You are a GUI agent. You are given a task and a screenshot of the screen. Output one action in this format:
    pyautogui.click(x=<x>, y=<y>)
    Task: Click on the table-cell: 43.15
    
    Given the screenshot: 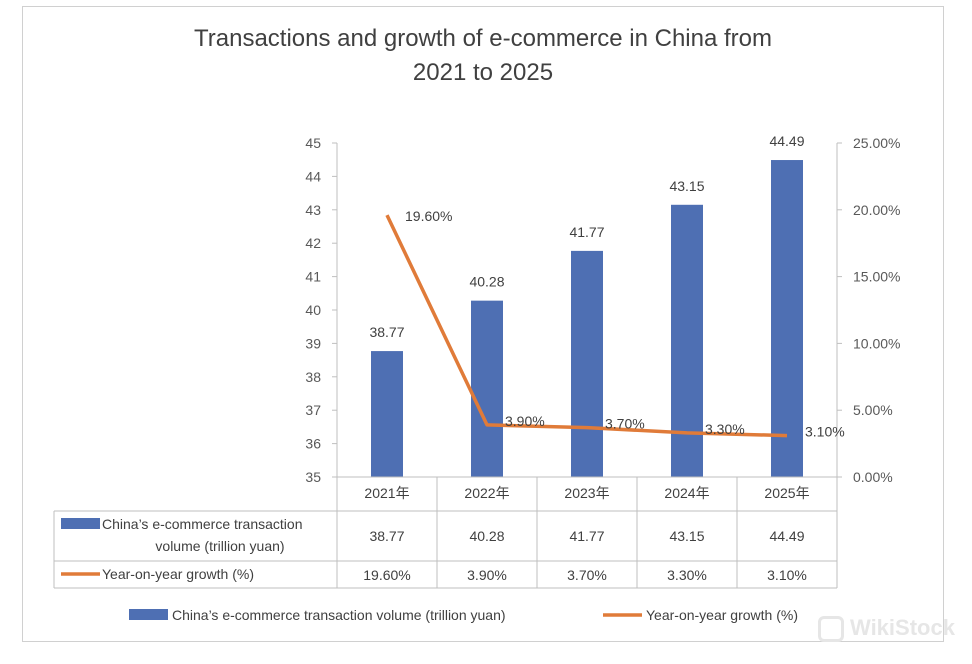 What is the action you would take?
    pyautogui.click(x=686, y=536)
    